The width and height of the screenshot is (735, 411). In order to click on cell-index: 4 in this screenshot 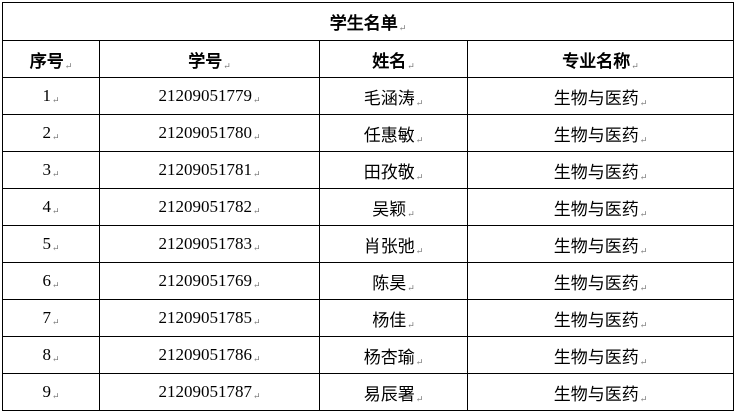, I will do `click(51, 207)`.